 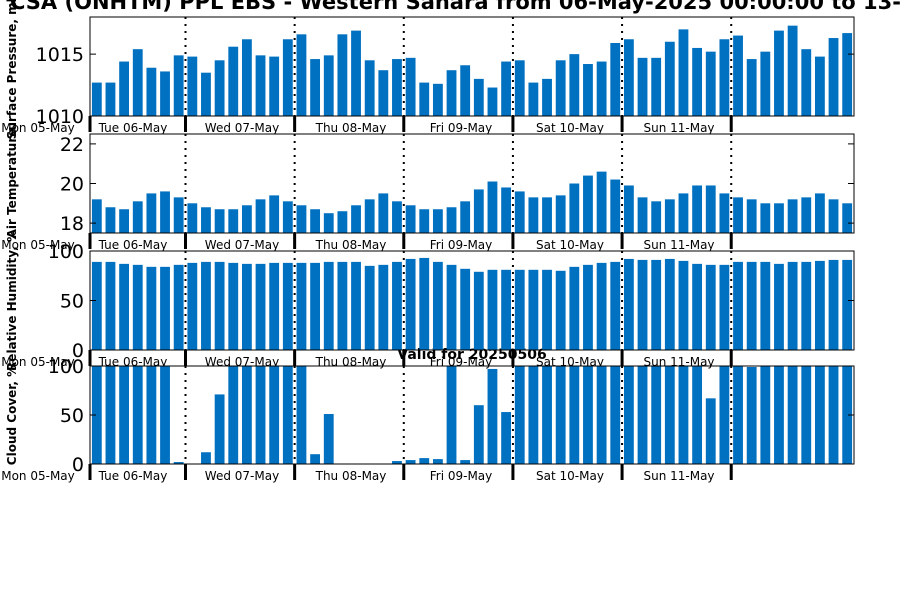 What do you see at coordinates (78, 351) in the screenshot?
I see `y-tick-label: 0` at bounding box center [78, 351].